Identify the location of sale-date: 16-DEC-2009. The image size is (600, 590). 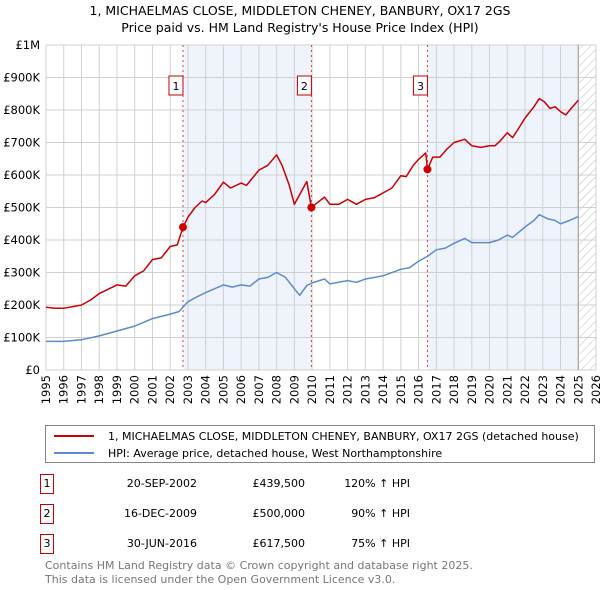
(160, 513).